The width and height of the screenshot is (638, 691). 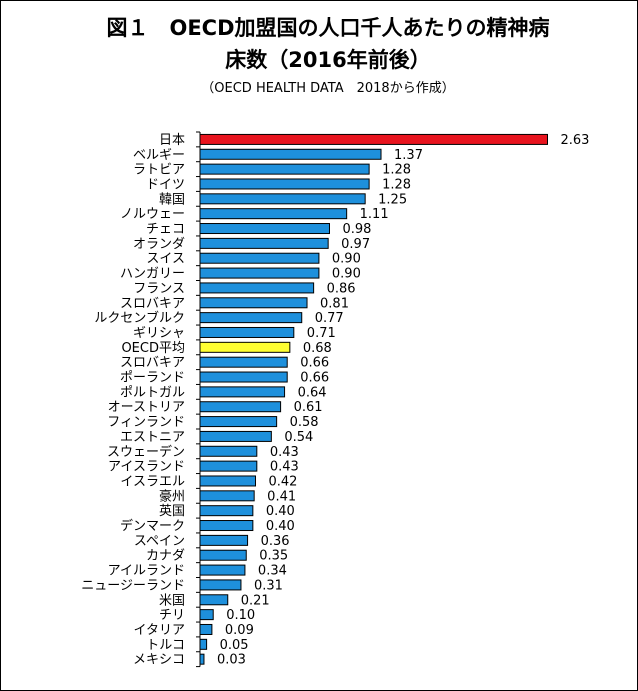 I want to click on category-label: ルクセンブルク, so click(x=139, y=318).